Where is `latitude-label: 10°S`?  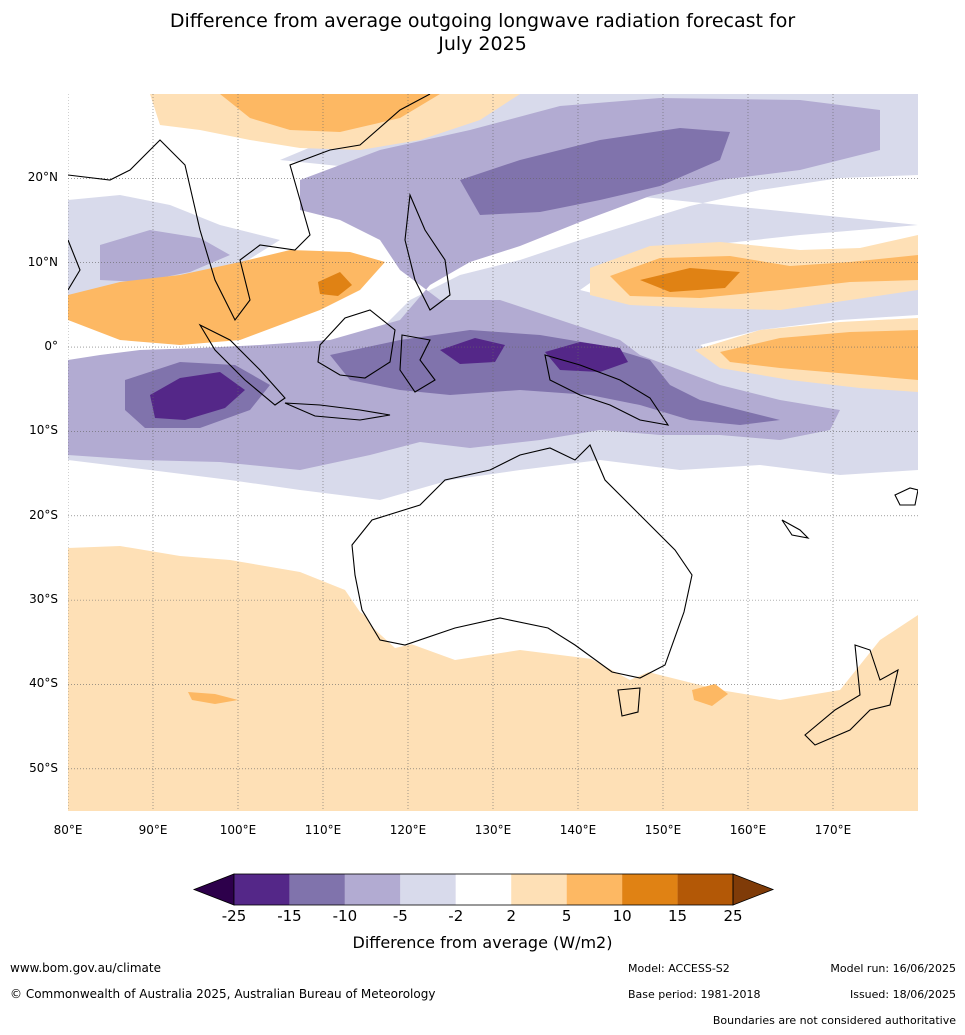 latitude-label: 10°S is located at coordinates (43, 430).